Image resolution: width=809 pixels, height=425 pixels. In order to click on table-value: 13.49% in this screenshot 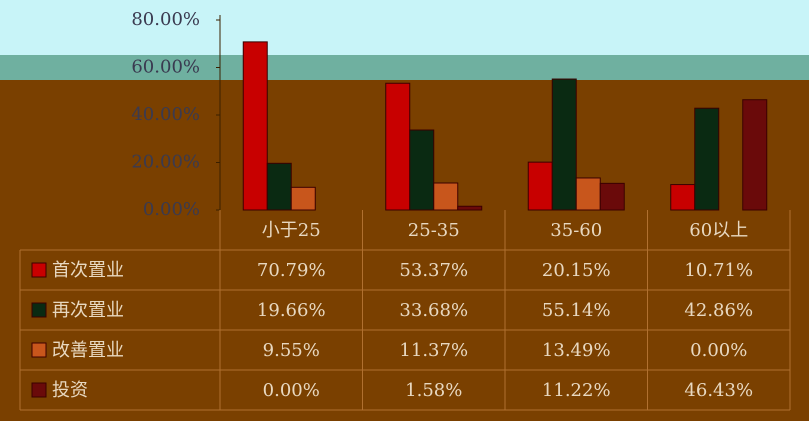, I will do `click(576, 350)`.